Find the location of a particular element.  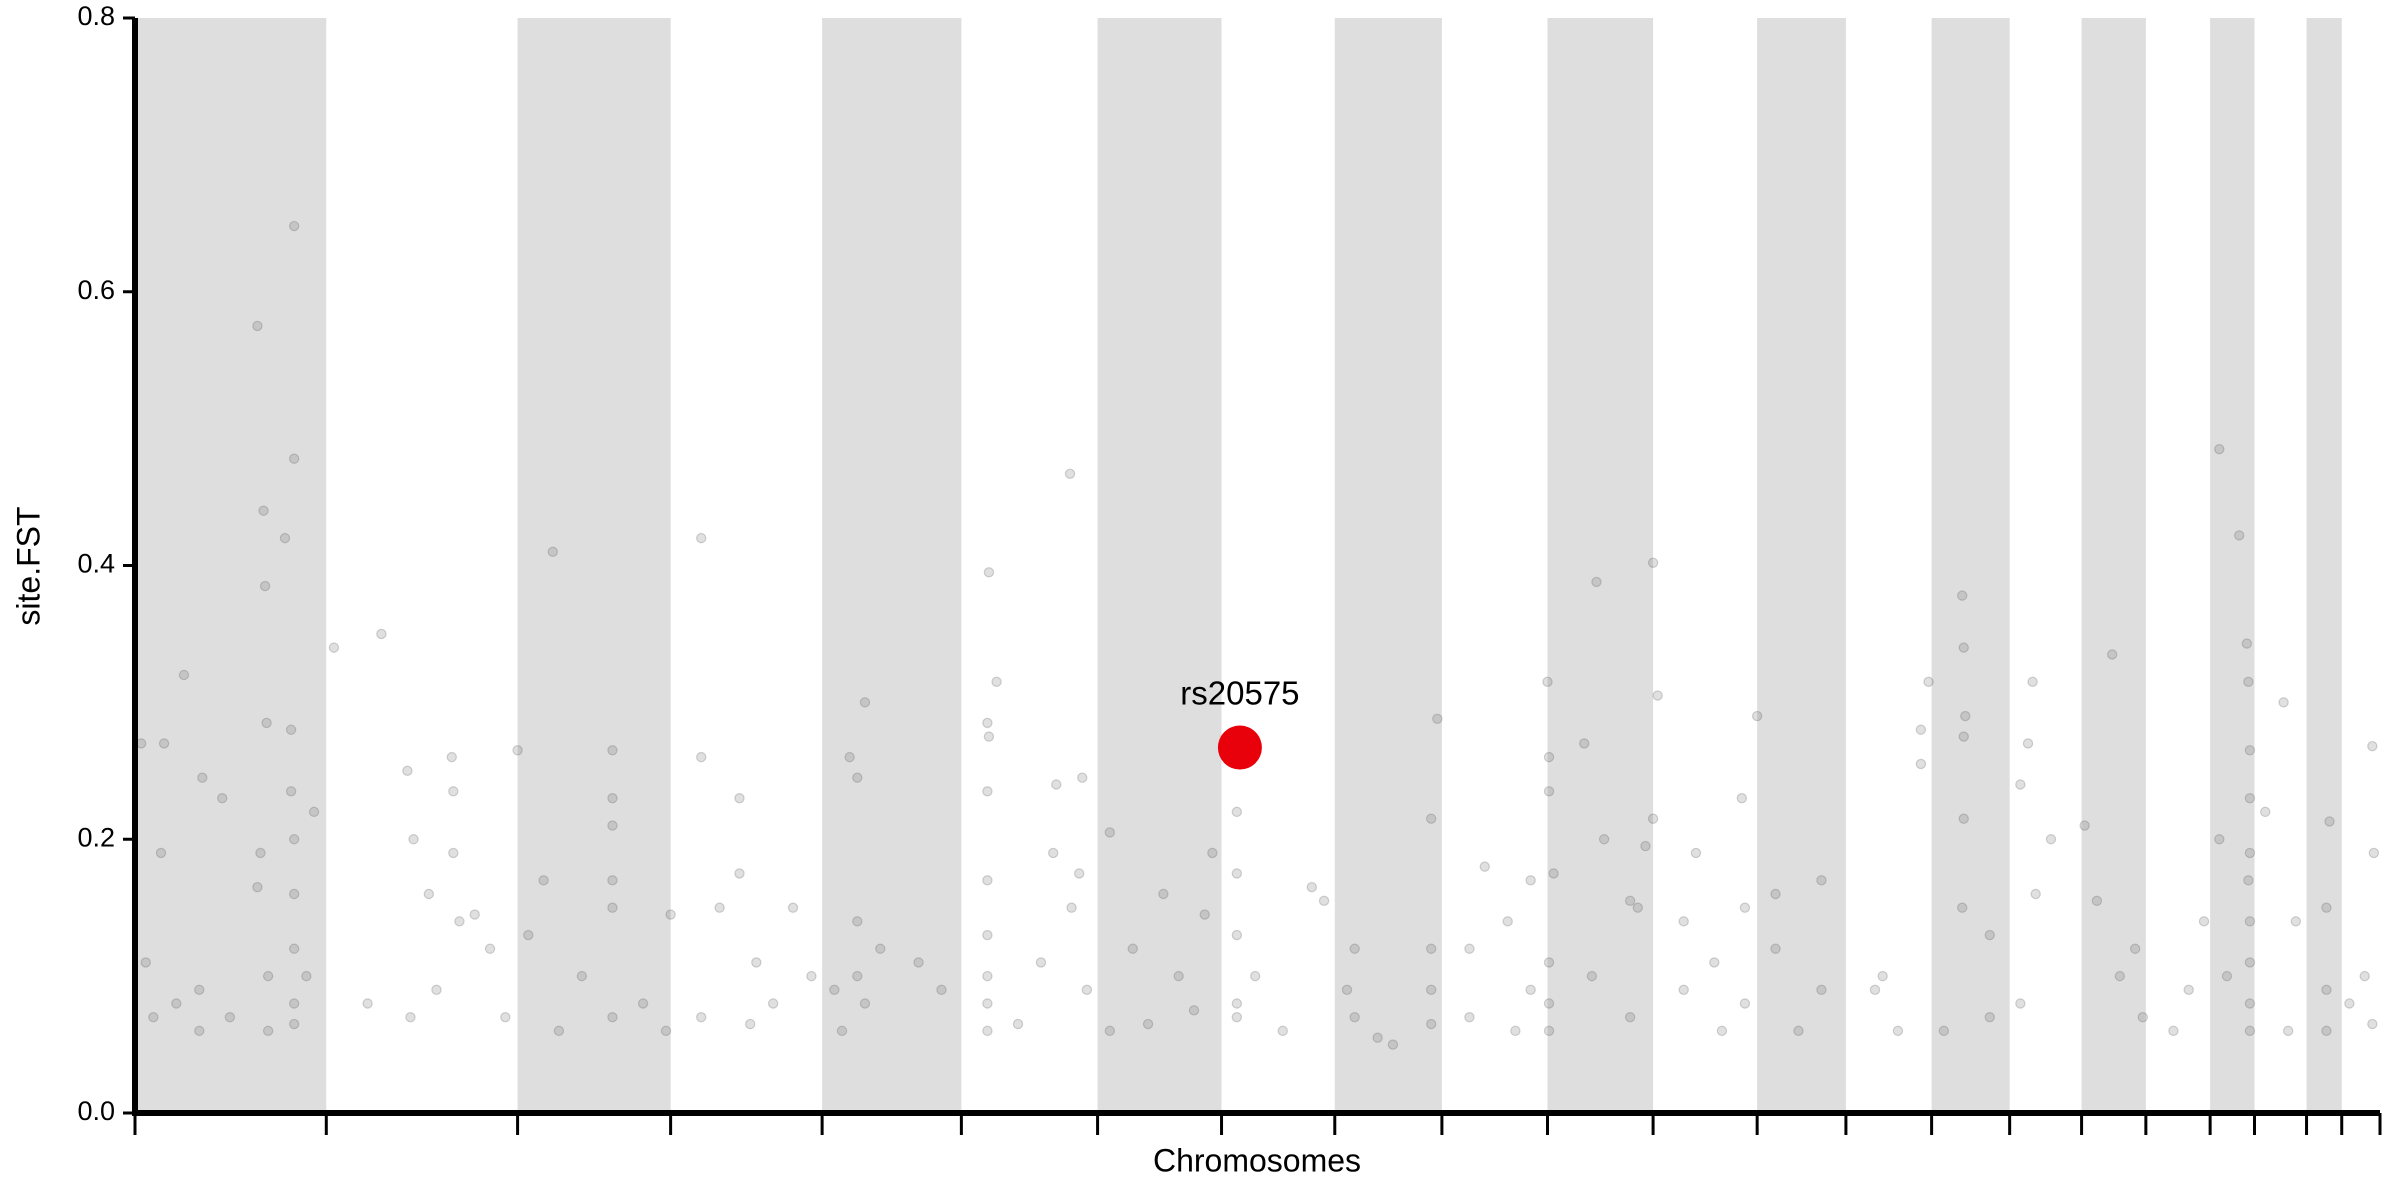

y-tick-label: 0.8 is located at coordinates (96, 16).